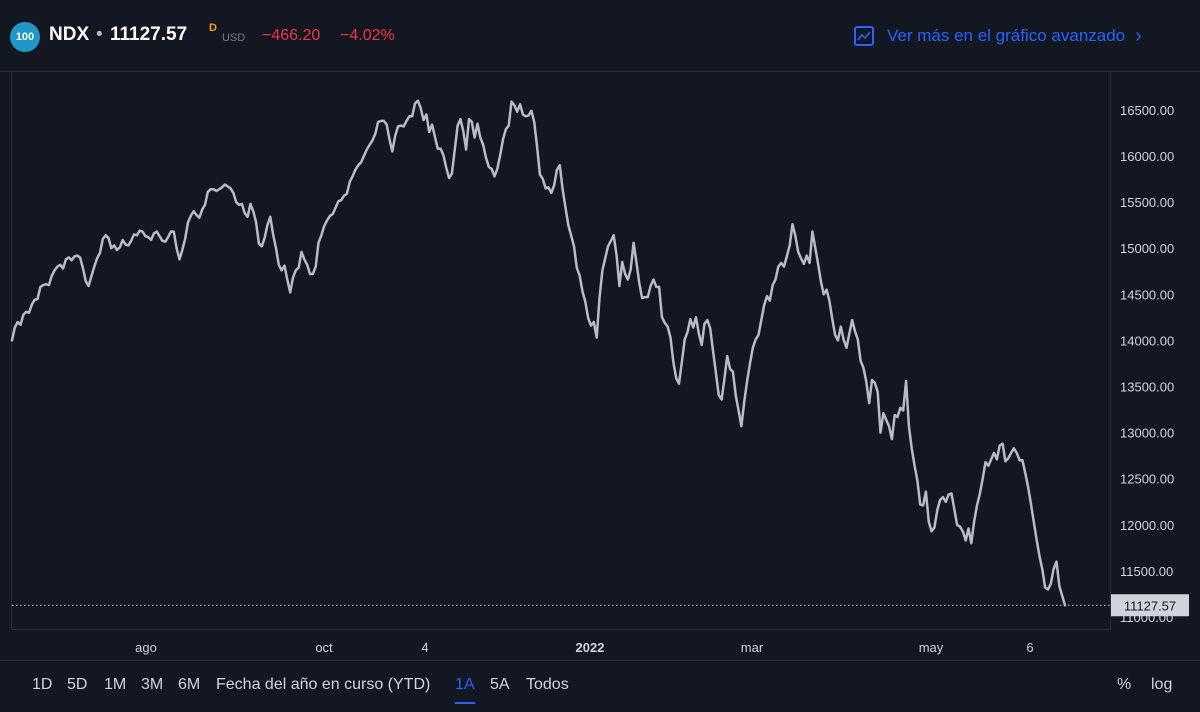 This screenshot has width=1200, height=712. I want to click on y-tick-label: 11500.00, so click(1146, 571).